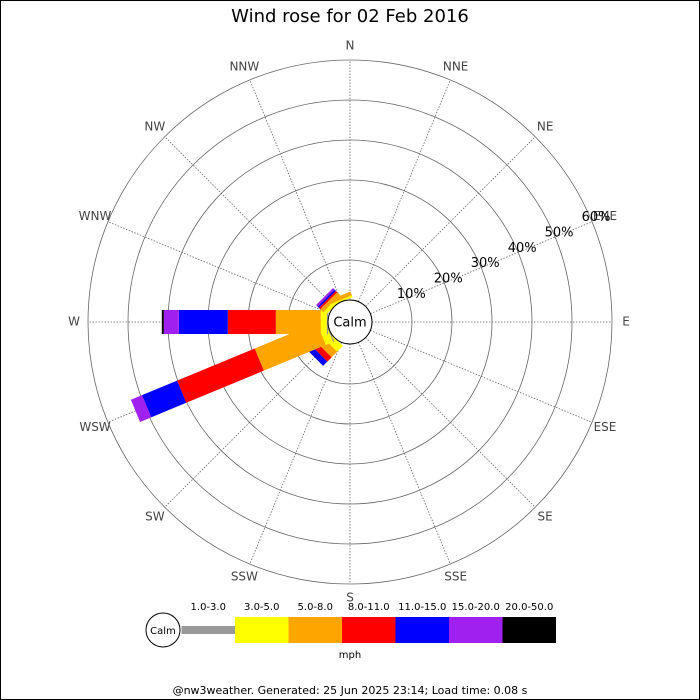 The height and width of the screenshot is (700, 700). What do you see at coordinates (605, 216) in the screenshot?
I see `direction-label: ENE` at bounding box center [605, 216].